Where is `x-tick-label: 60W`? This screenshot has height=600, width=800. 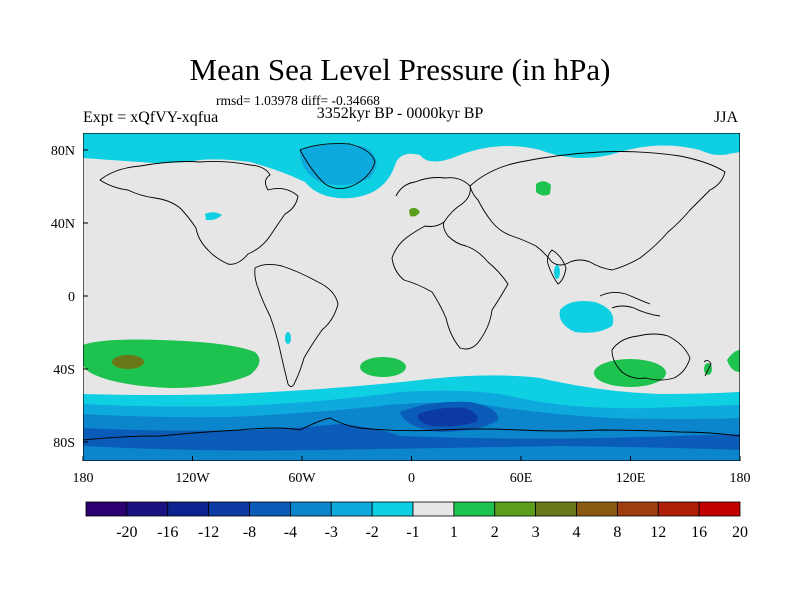
x-tick-label: 60W is located at coordinates (302, 478).